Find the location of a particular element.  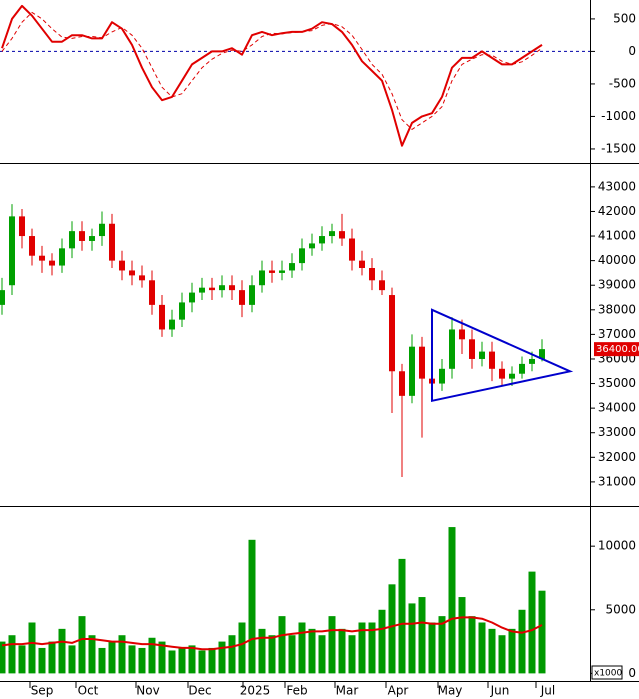

unit-box is located at coordinates (607, 672).